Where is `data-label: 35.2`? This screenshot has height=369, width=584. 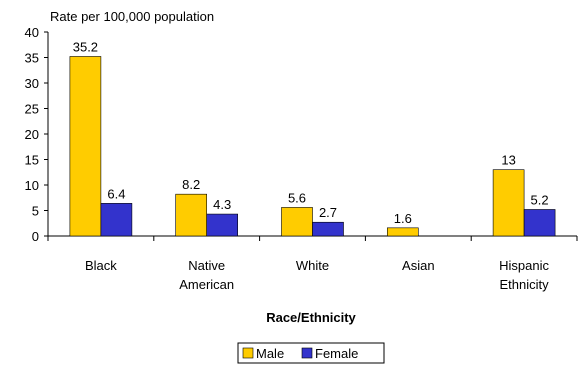
data-label: 35.2 is located at coordinates (85, 46).